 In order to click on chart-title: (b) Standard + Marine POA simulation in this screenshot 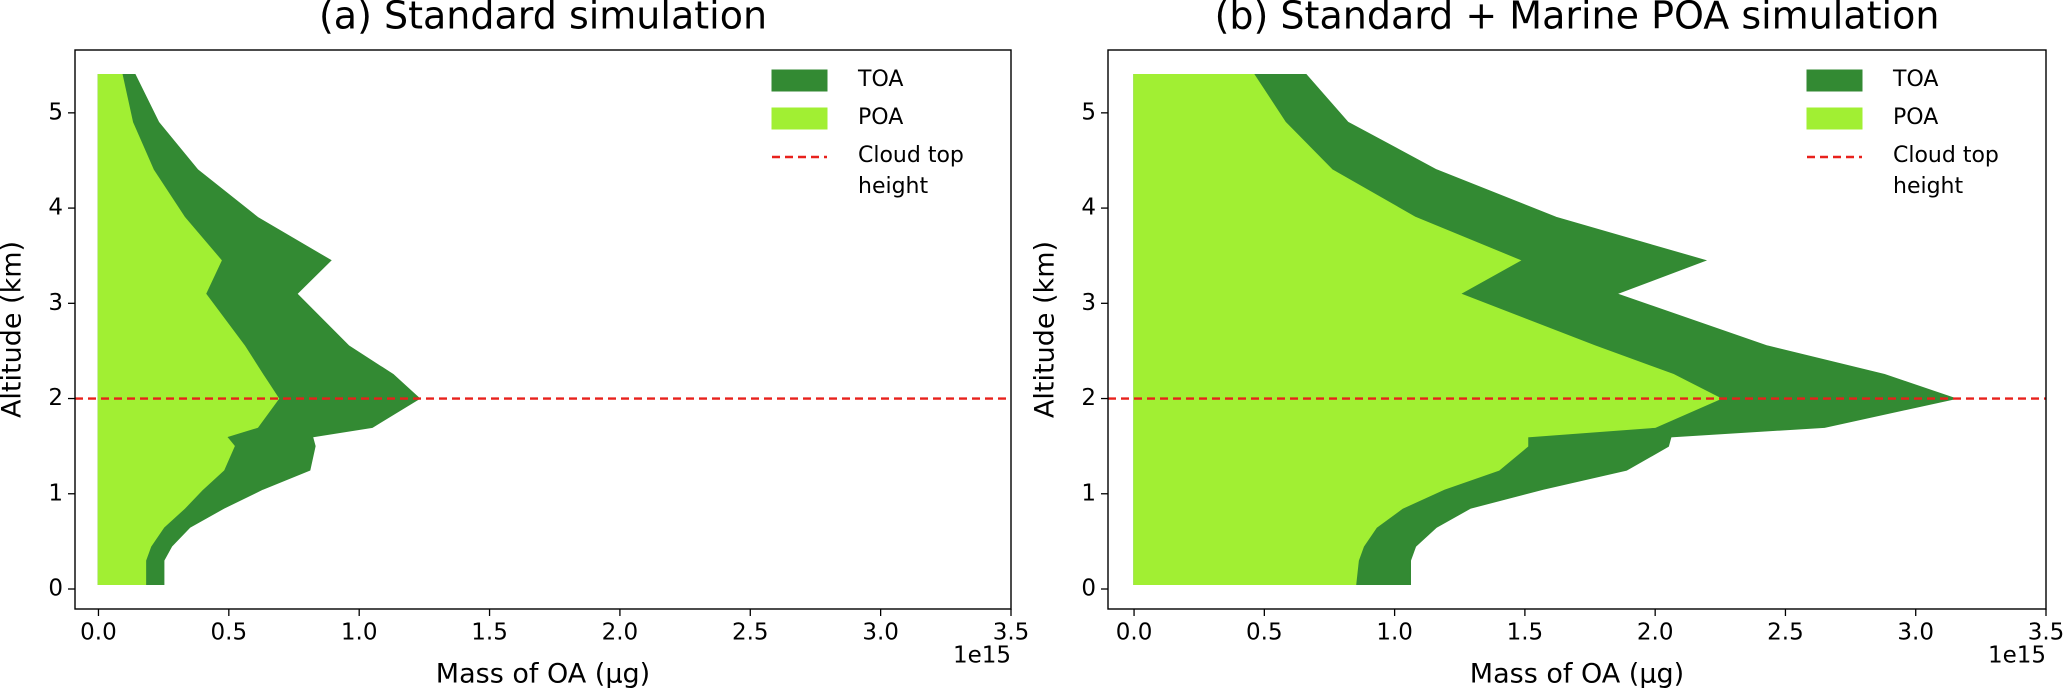, I will do `click(1577, 19)`.